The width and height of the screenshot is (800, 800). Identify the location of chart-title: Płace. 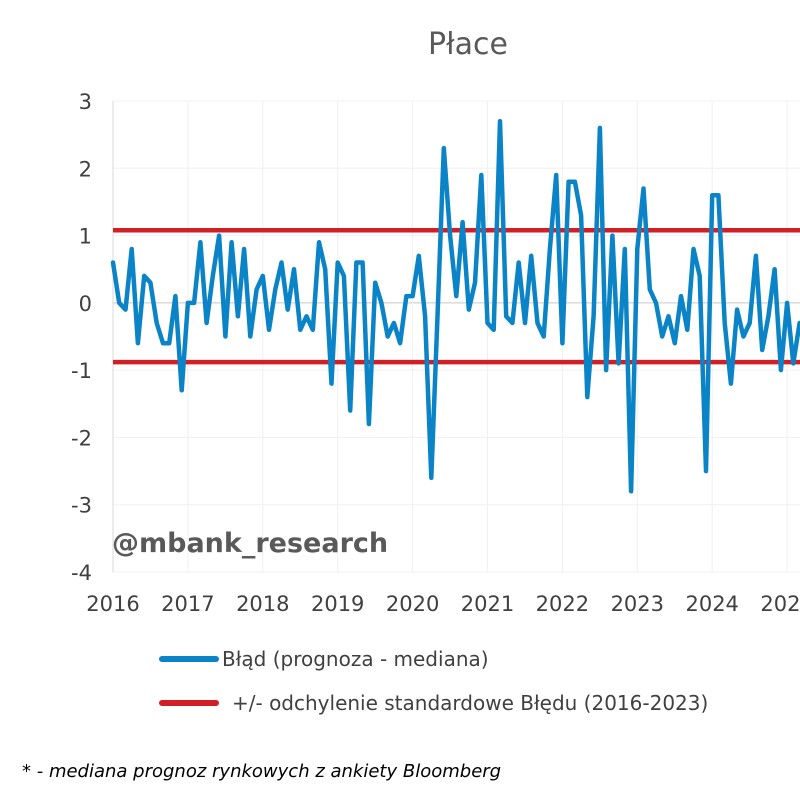
(468, 44).